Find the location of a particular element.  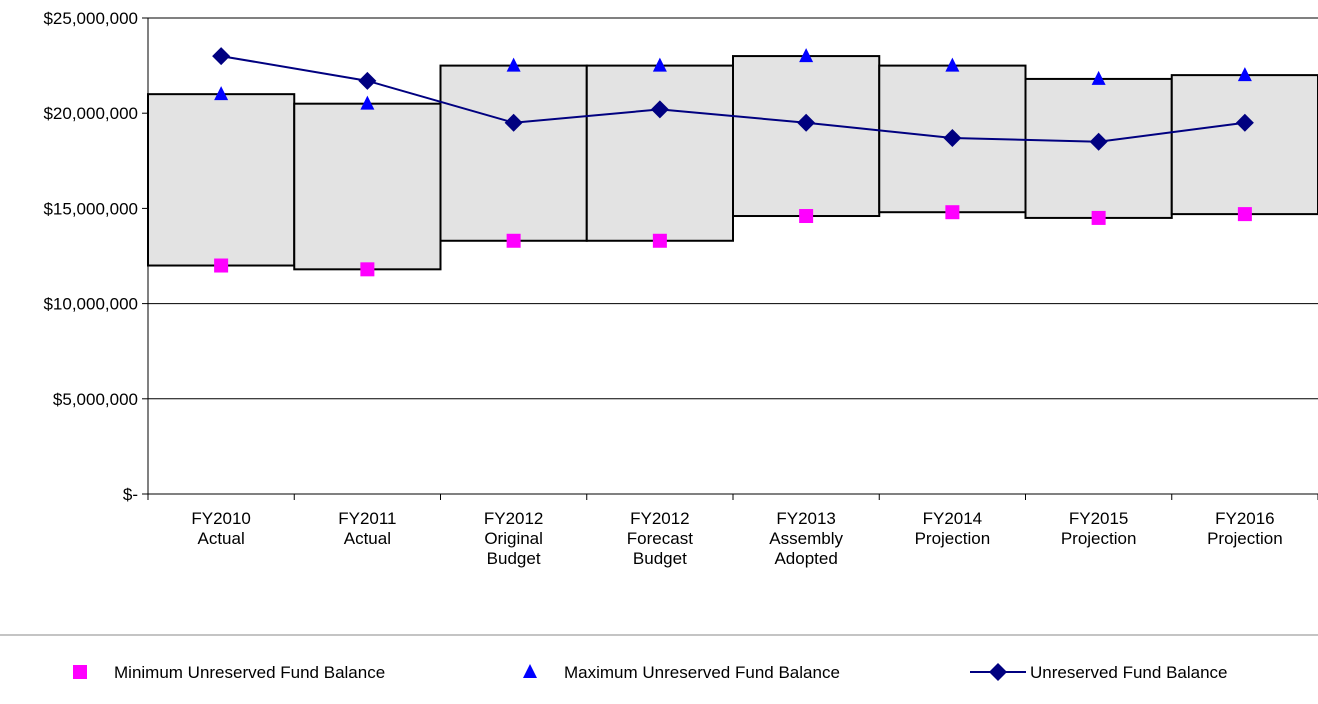

legend-label: Maximum Unreserved Fund Balance is located at coordinates (702, 672).